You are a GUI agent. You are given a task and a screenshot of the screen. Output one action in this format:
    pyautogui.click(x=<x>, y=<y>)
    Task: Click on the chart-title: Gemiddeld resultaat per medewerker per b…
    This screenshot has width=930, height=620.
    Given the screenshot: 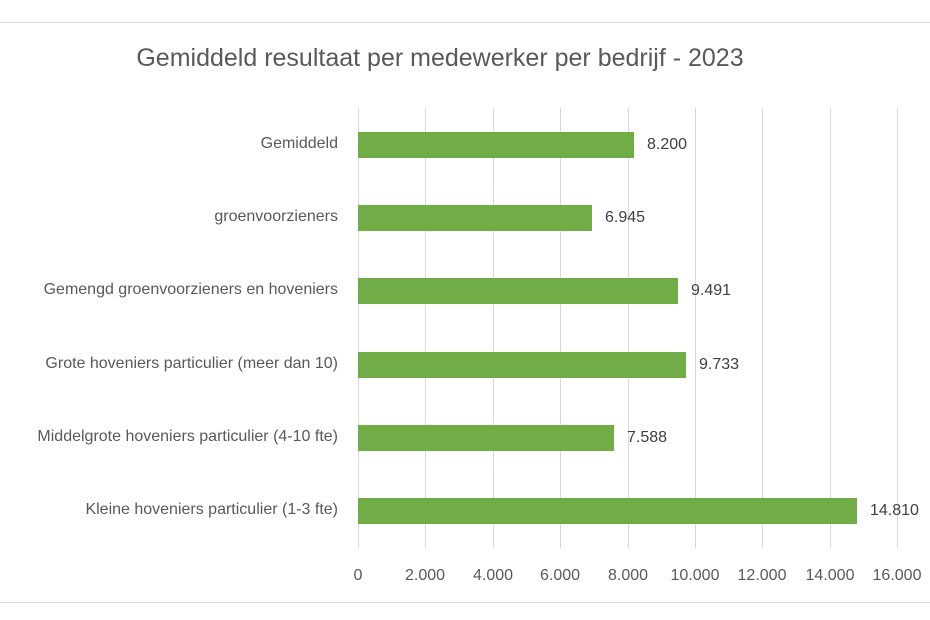 What is the action you would take?
    pyautogui.click(x=440, y=58)
    